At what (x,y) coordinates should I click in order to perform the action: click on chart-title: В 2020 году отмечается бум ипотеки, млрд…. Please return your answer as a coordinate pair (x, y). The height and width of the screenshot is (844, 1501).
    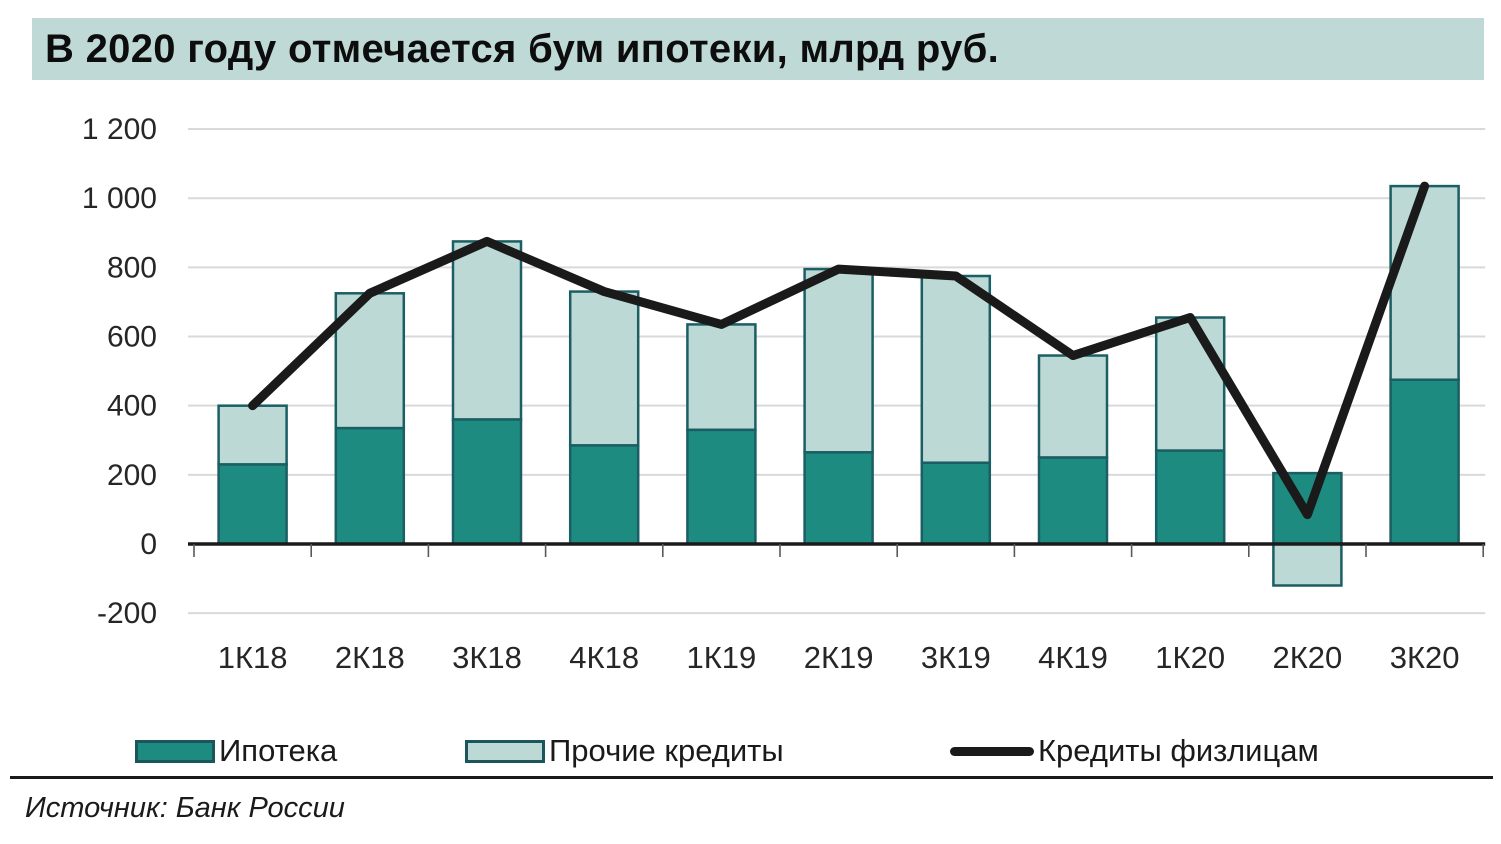
    Looking at the image, I should click on (522, 48).